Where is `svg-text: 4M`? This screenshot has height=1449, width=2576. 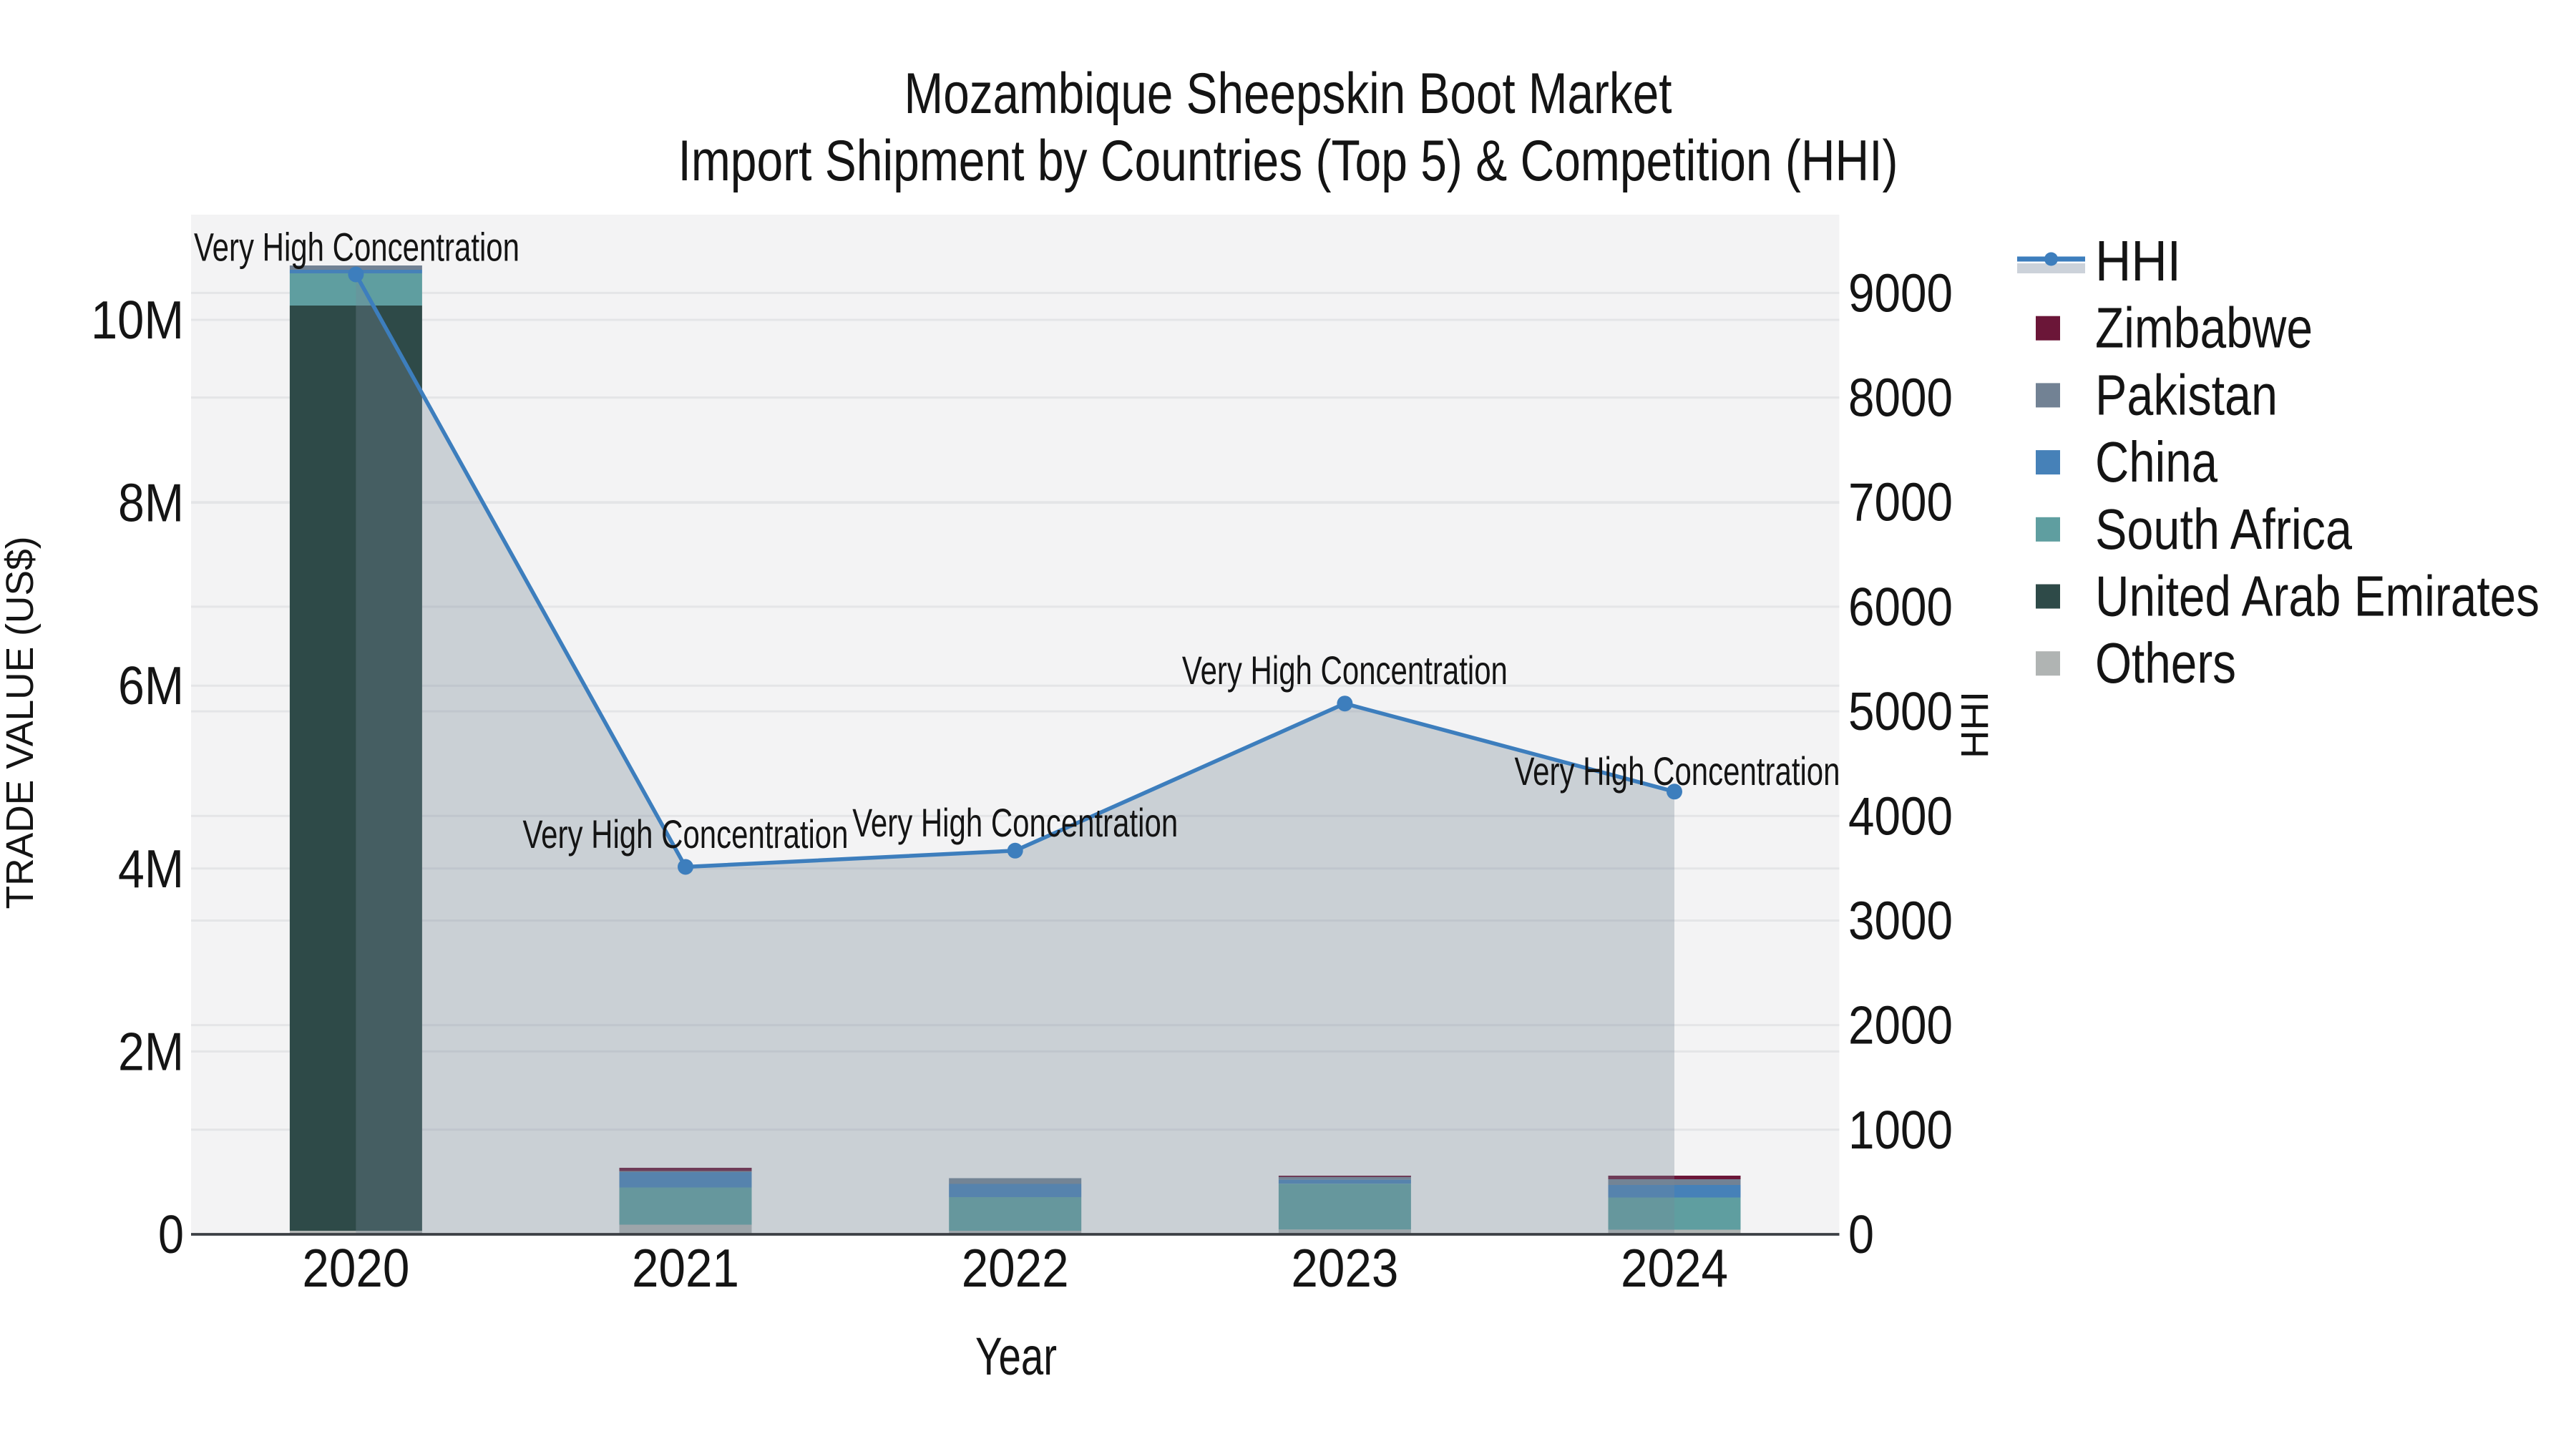 svg-text: 4M is located at coordinates (151, 869).